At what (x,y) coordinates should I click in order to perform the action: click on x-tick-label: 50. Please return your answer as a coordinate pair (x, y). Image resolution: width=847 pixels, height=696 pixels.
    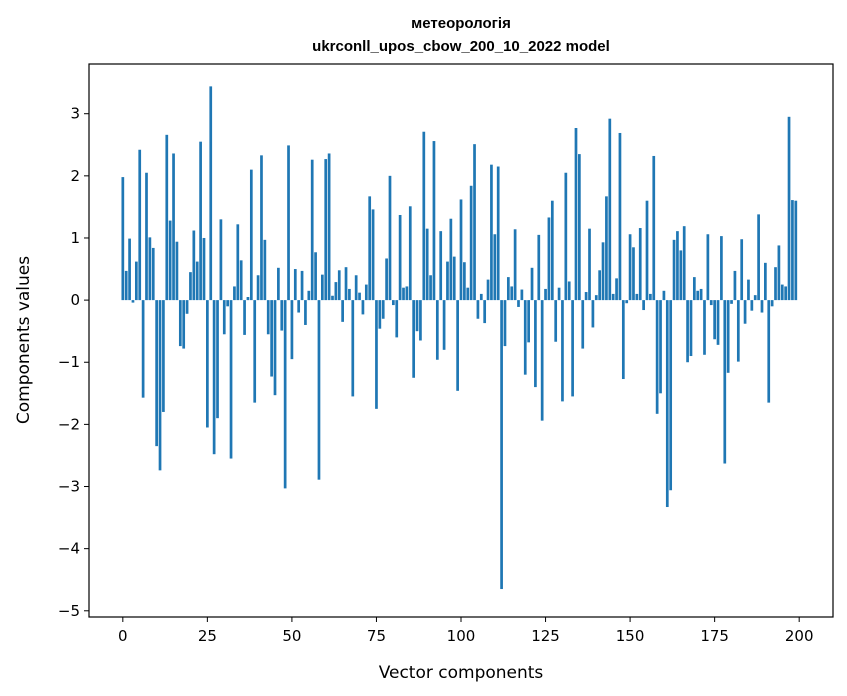
    Looking at the image, I should click on (291, 636).